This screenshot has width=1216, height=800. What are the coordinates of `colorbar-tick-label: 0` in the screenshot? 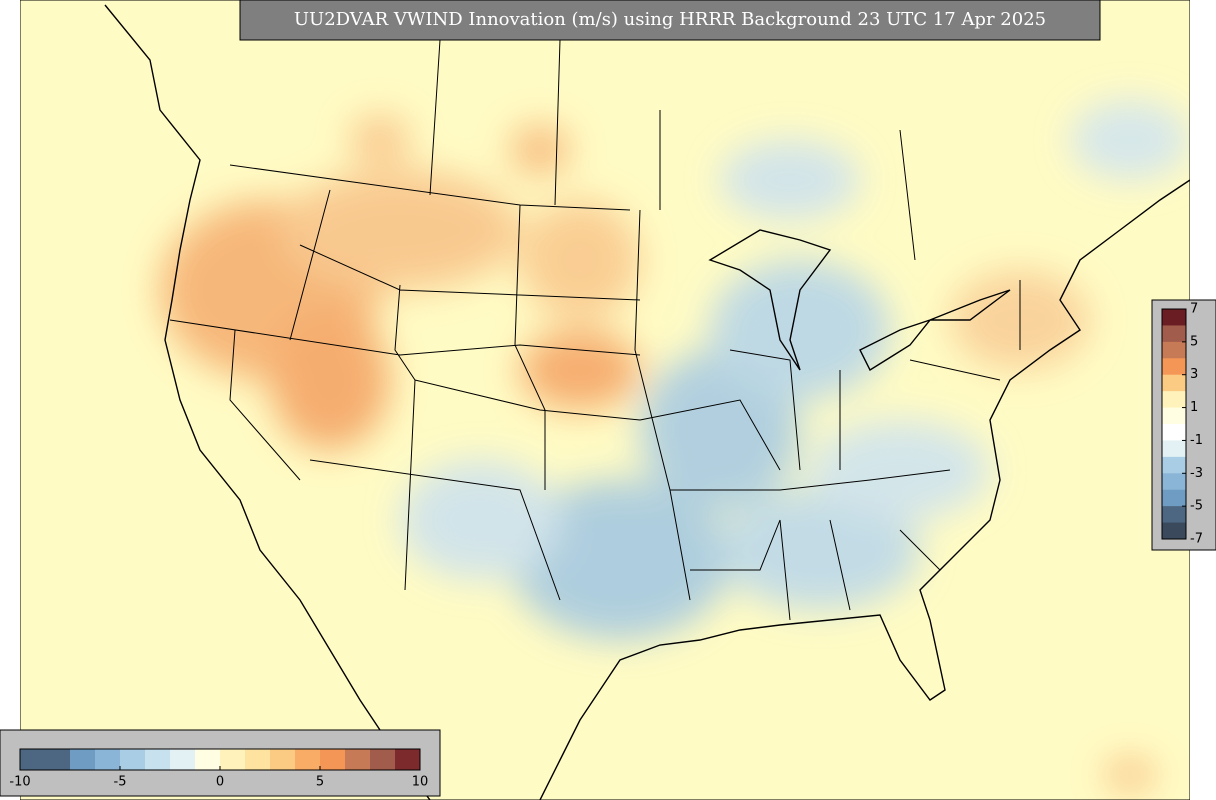 It's located at (220, 782).